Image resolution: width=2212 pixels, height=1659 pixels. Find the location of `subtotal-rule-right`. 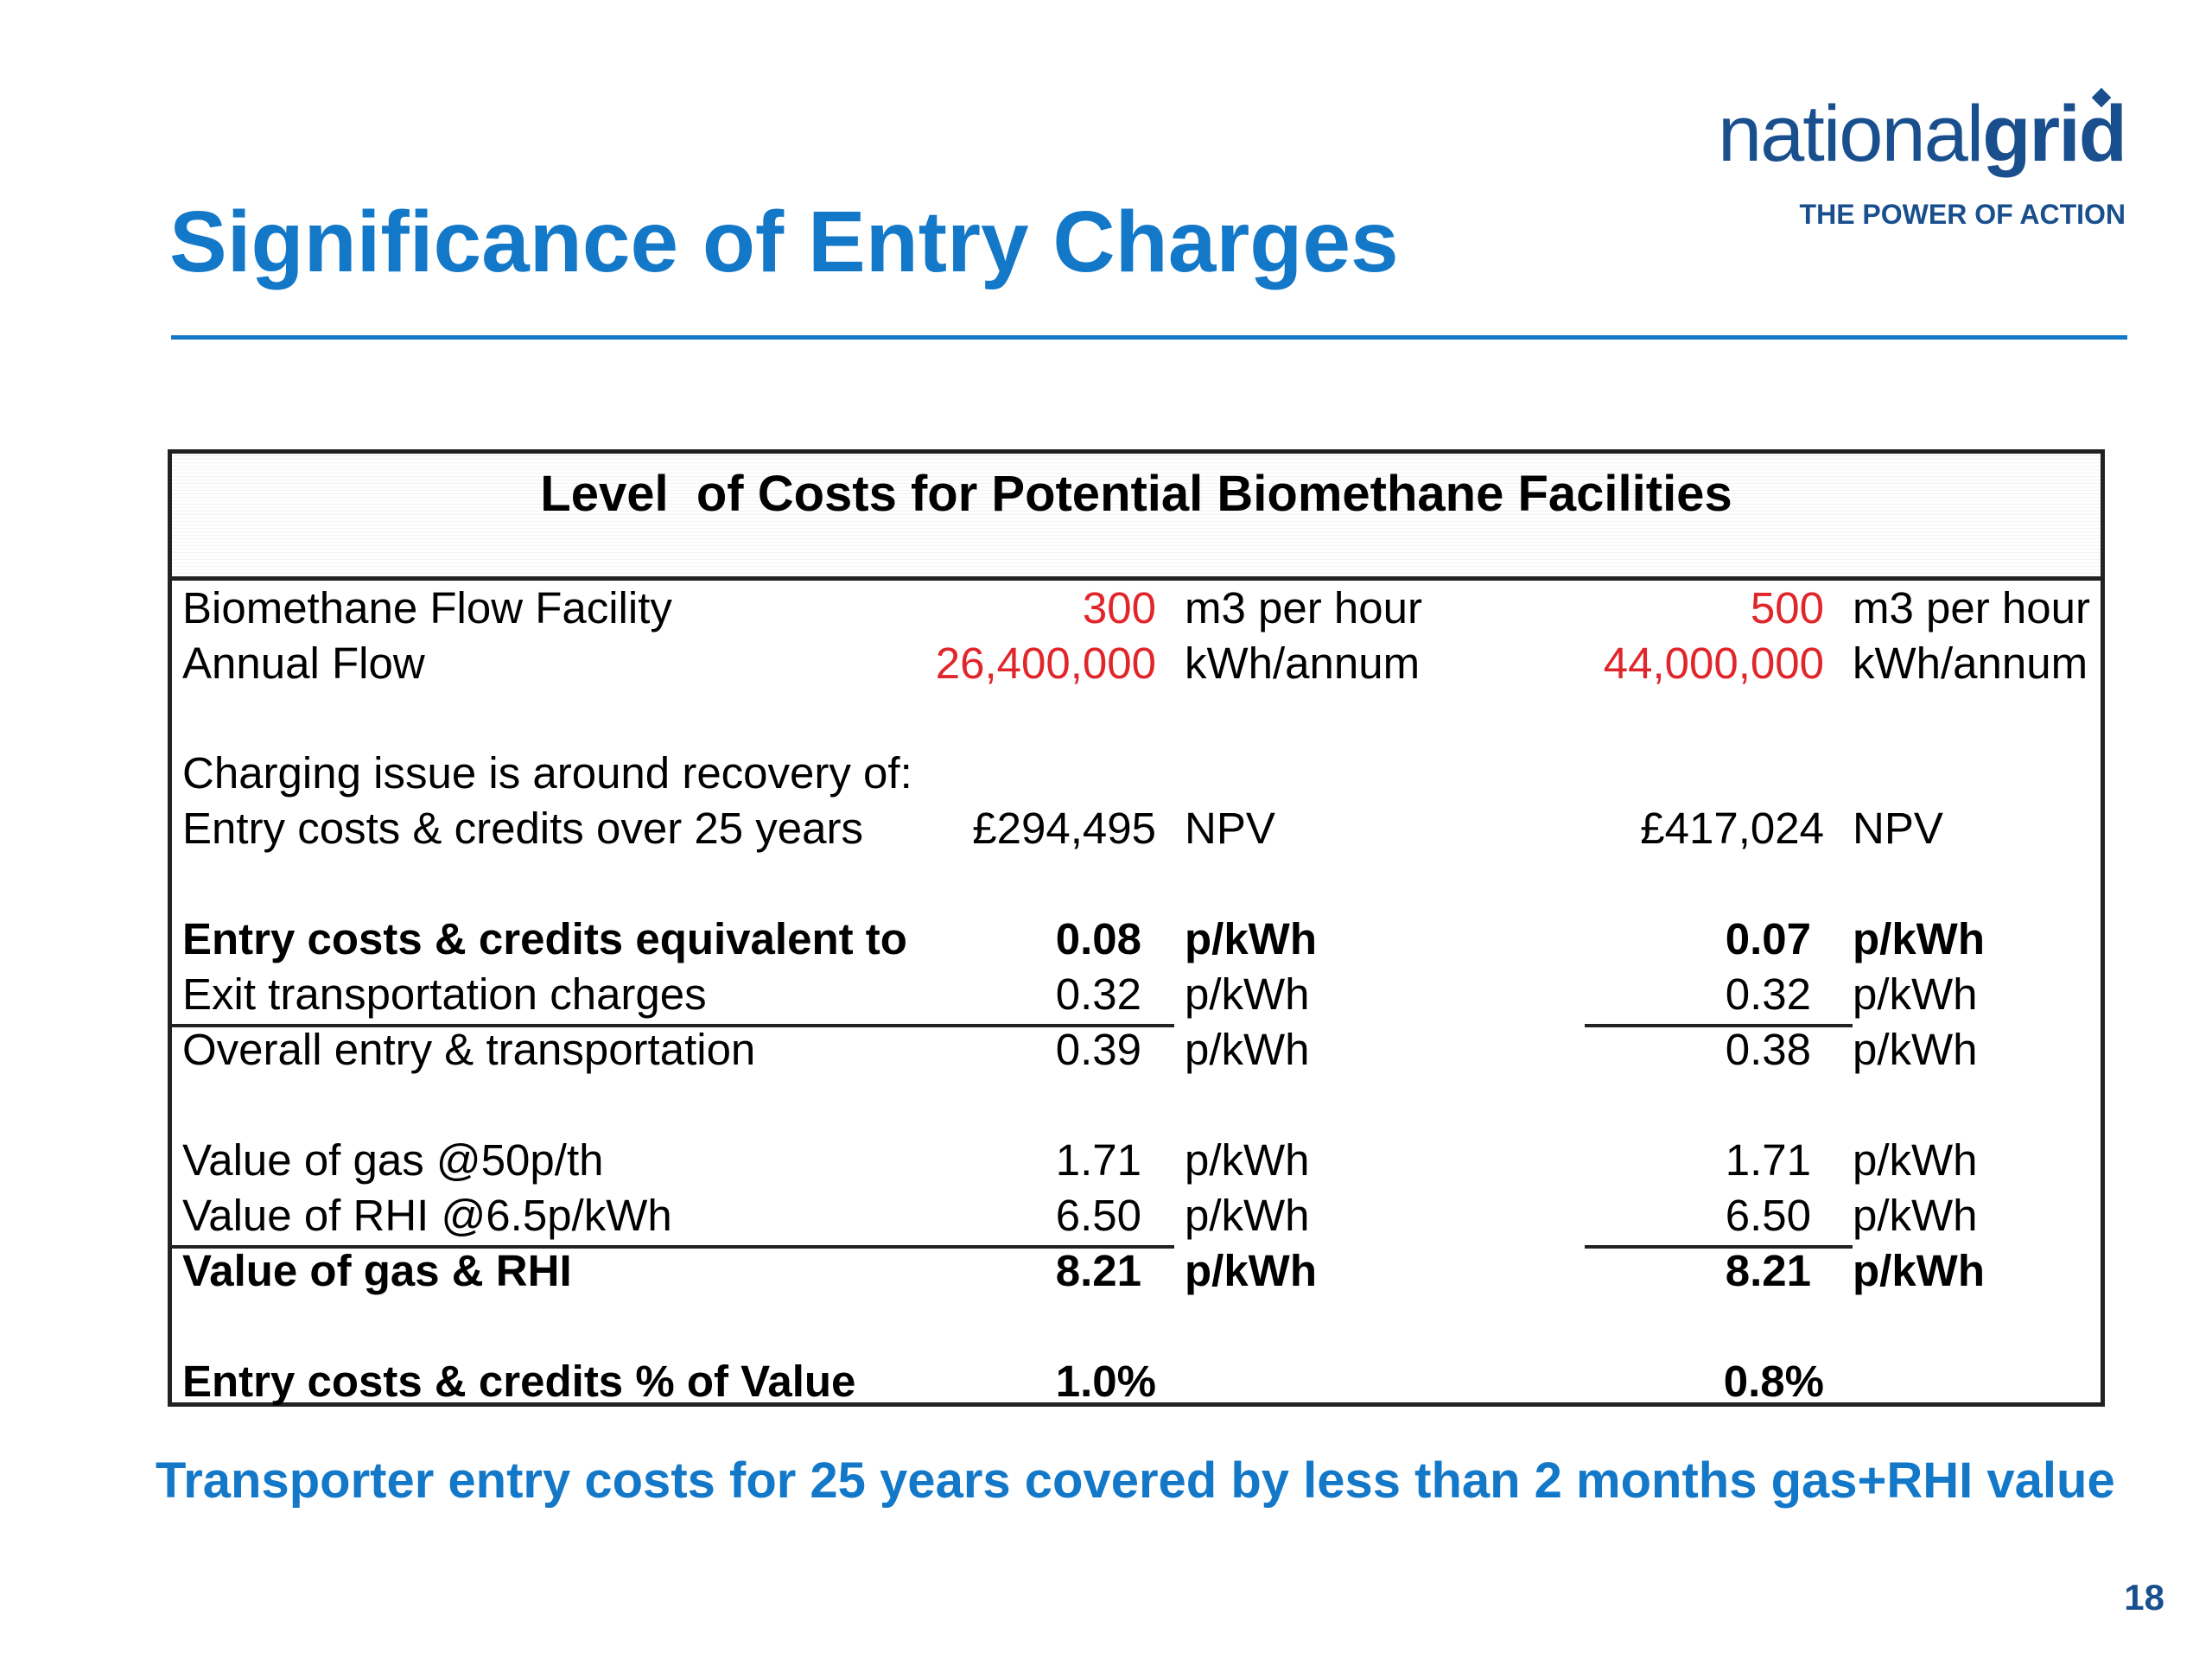

subtotal-rule-right is located at coordinates (1719, 1025).